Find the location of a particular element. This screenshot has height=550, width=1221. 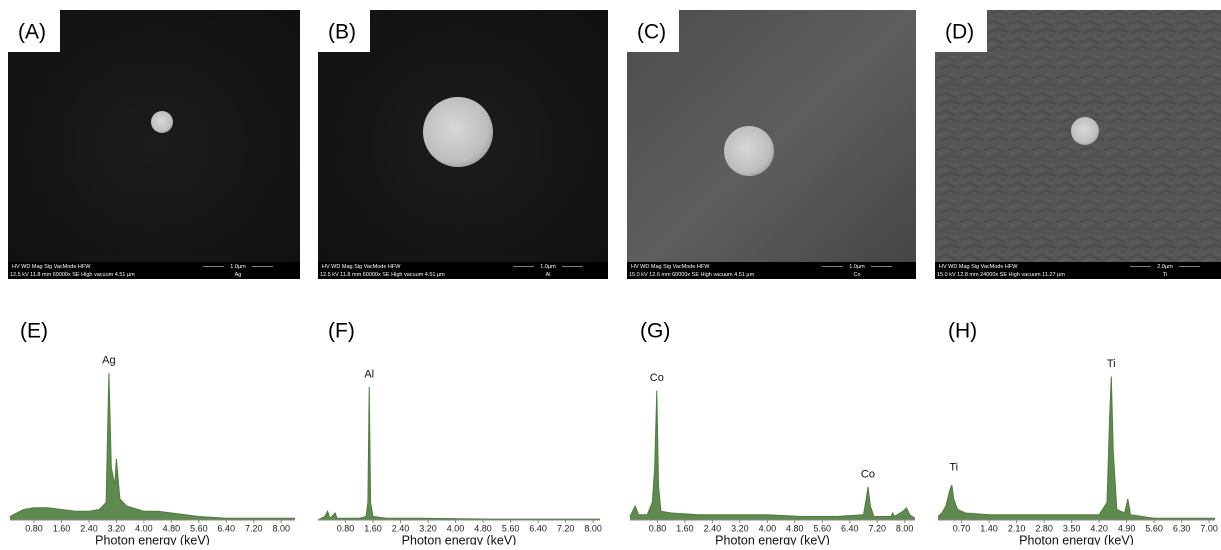

x-tick-label: 6.30 is located at coordinates (1182, 528).